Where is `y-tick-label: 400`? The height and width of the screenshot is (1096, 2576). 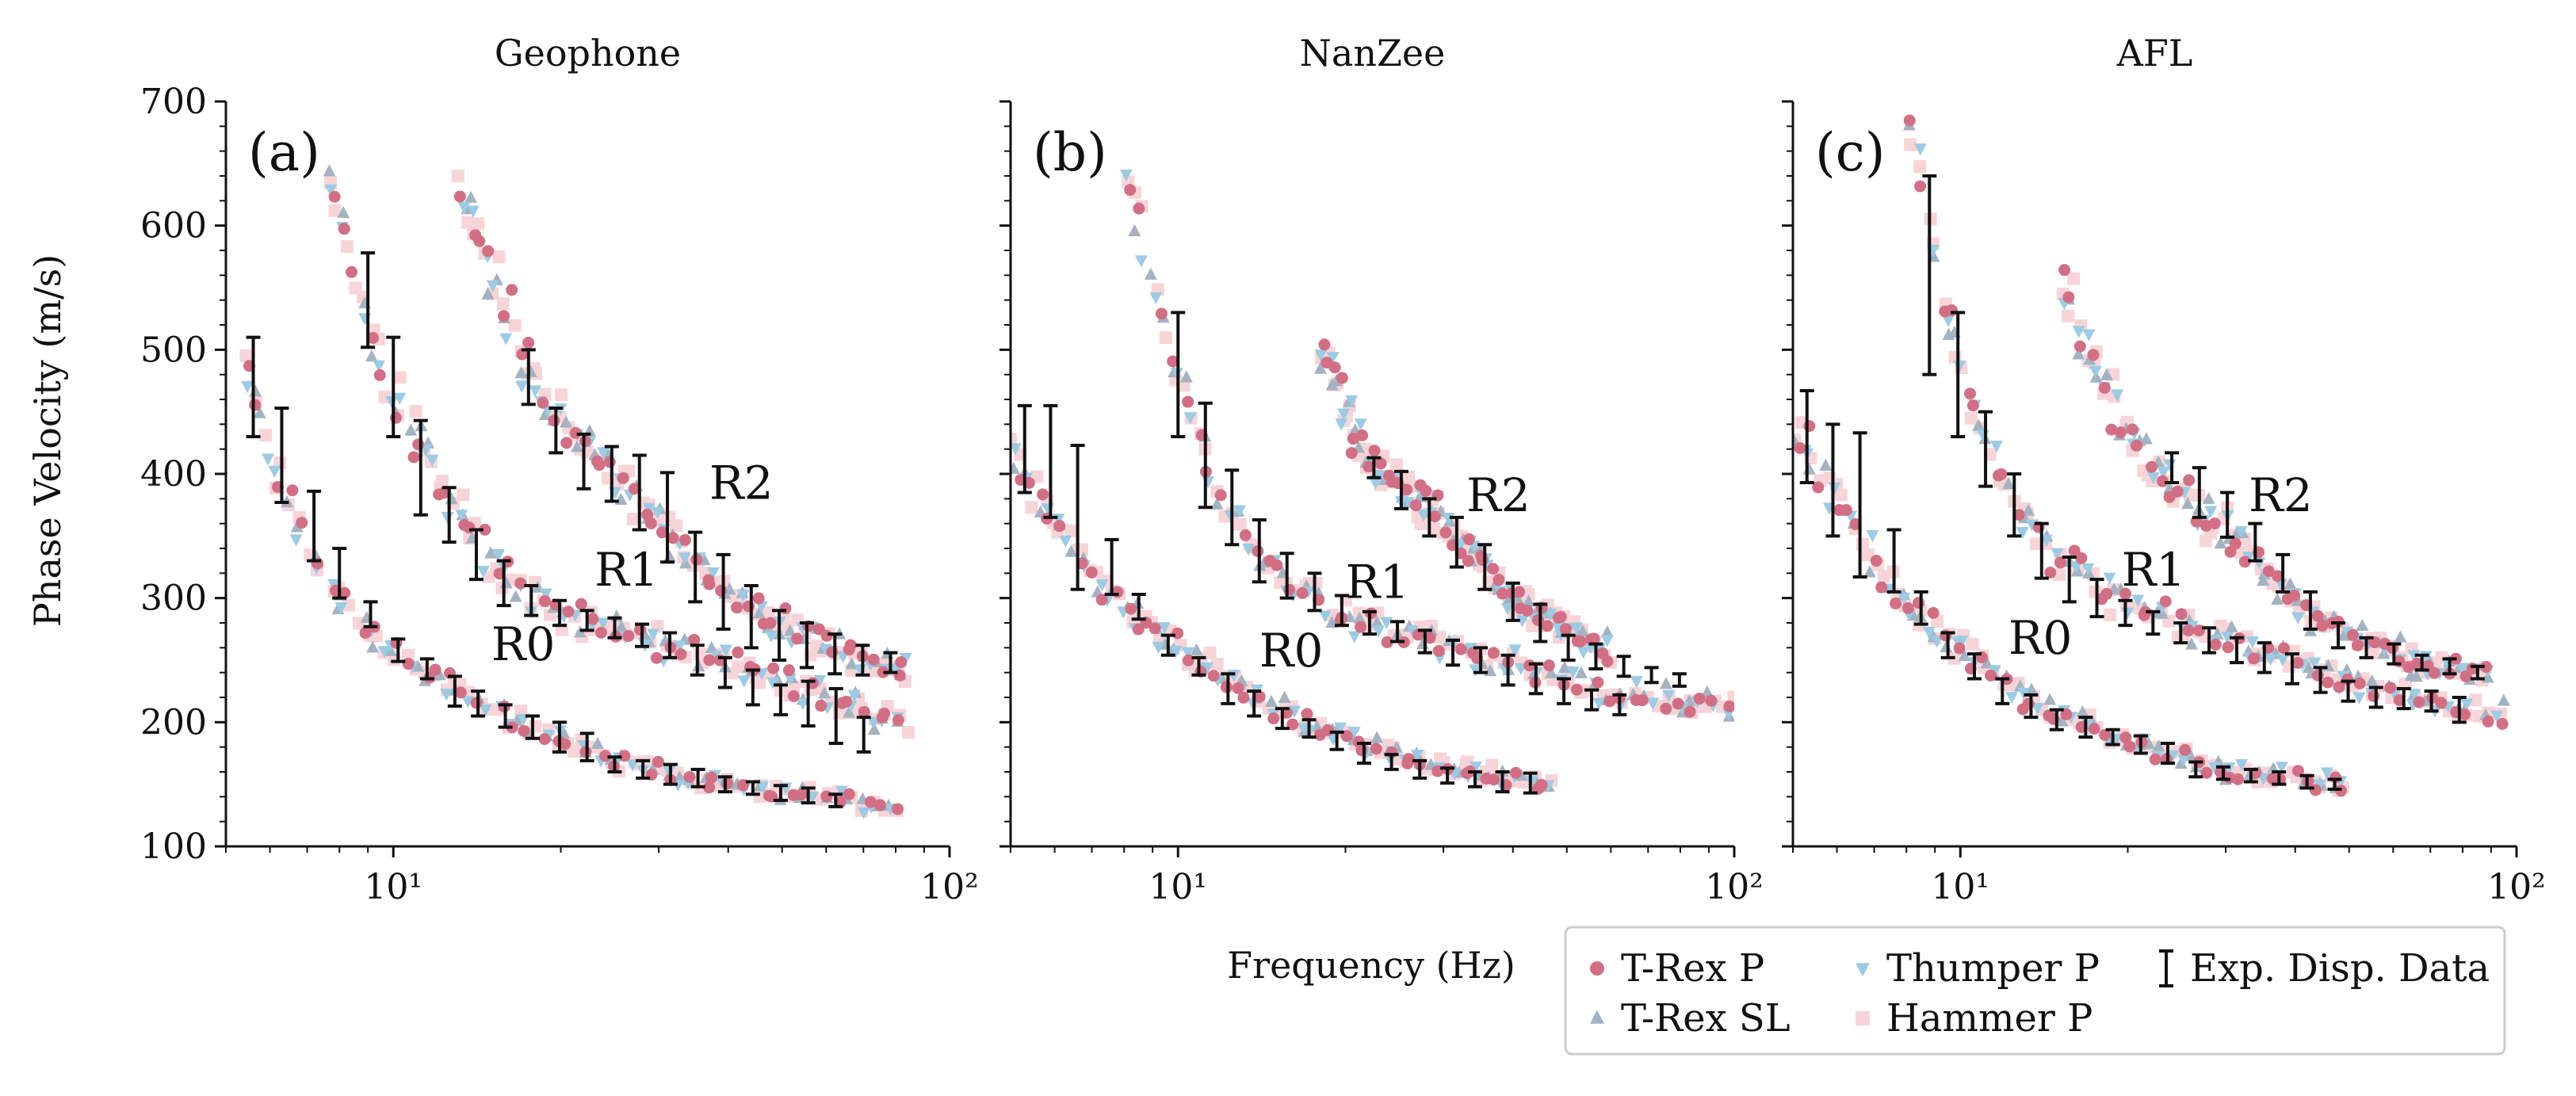 y-tick-label: 400 is located at coordinates (173, 474).